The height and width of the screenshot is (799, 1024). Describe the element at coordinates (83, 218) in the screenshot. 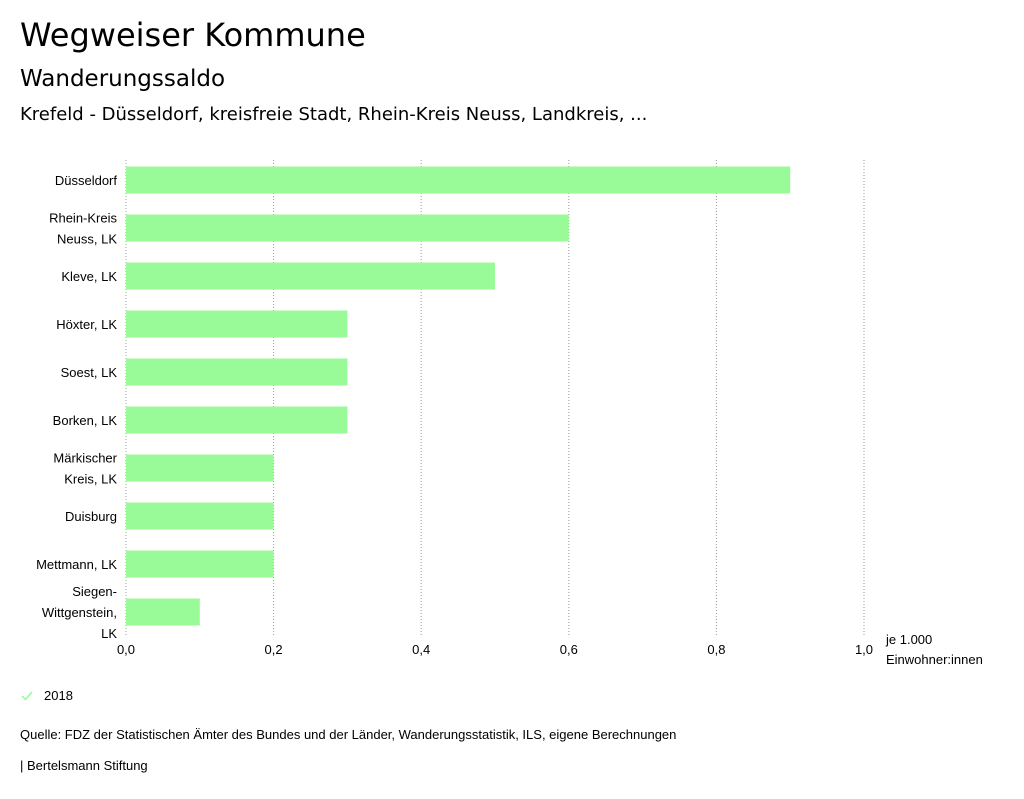

I see `category-label-1-0: Rhein-Kreis` at that location.